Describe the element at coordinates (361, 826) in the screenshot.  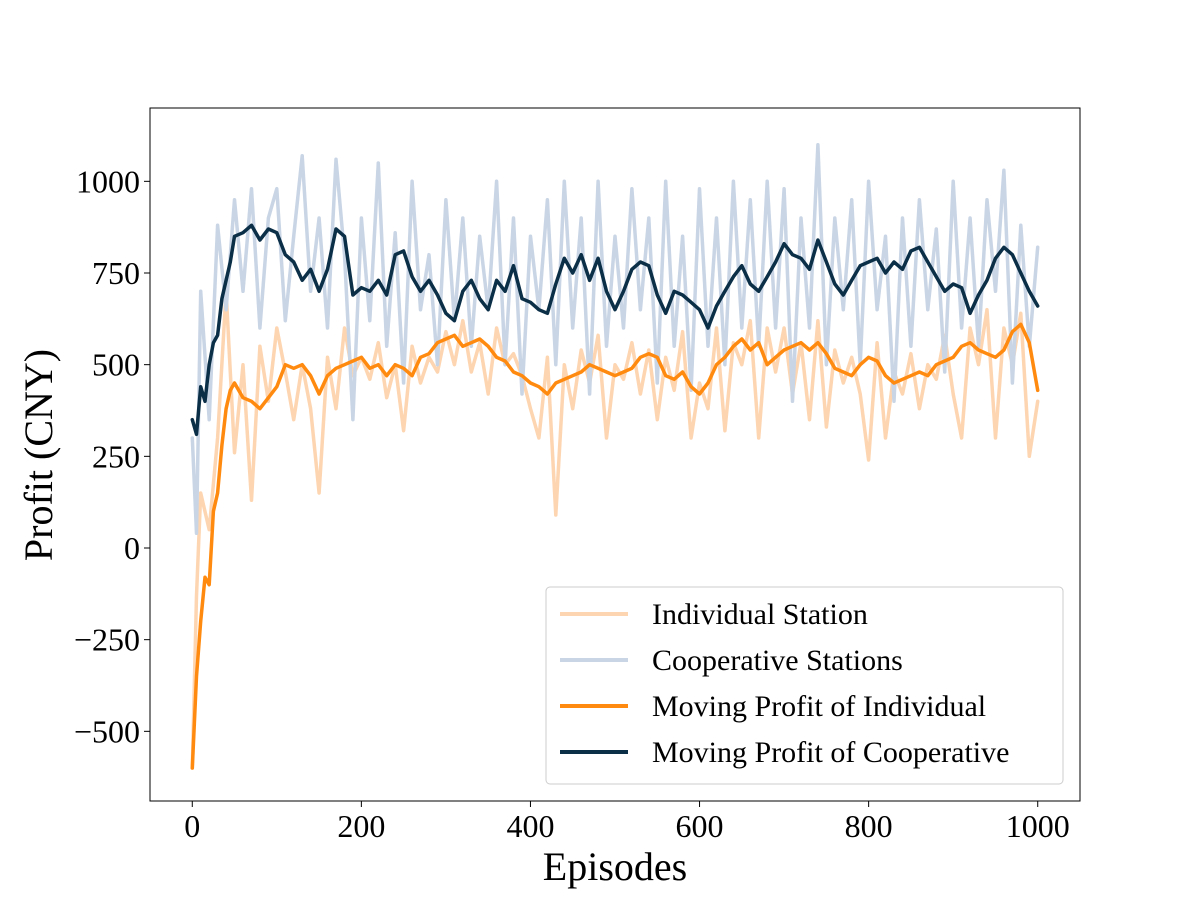
I see `x-tick-label: 200` at that location.